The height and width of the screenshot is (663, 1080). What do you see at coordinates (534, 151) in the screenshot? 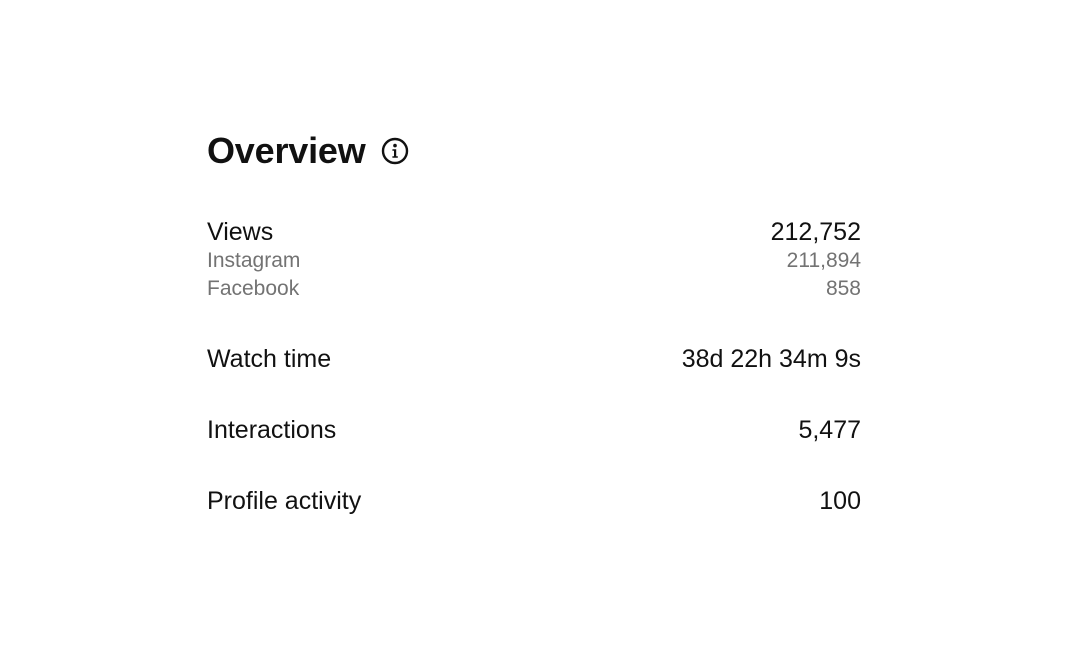
I see `overview-header: Overview` at bounding box center [534, 151].